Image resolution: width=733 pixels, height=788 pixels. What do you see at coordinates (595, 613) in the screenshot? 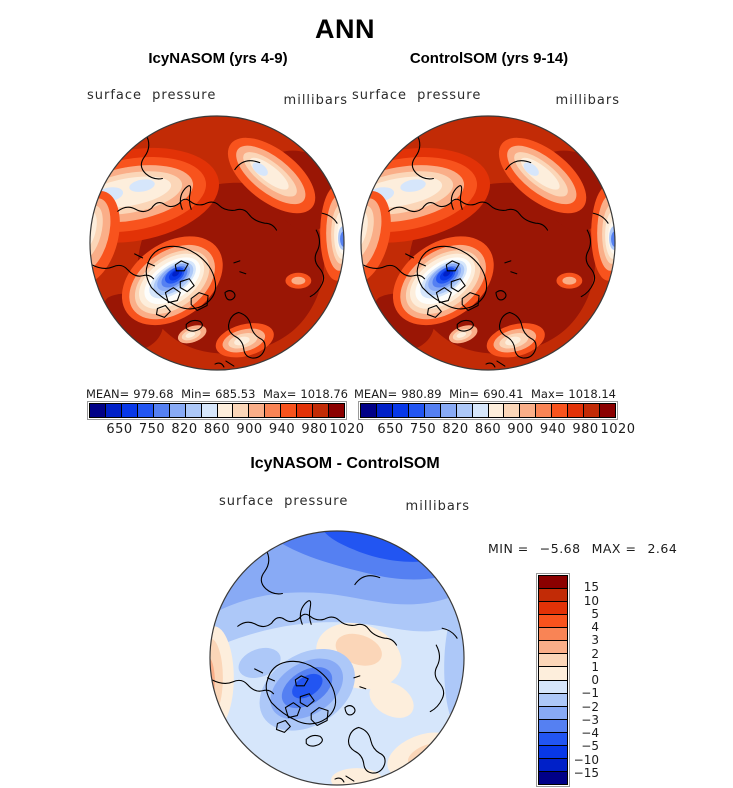
I see `colorbar-tick-label: 5` at bounding box center [595, 613].